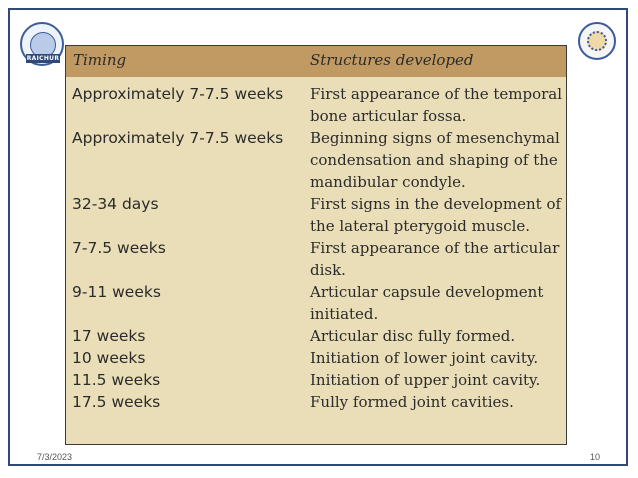 The width and height of the screenshot is (638, 478). I want to click on structure-cell: Articular disc fully formed., so click(413, 336).